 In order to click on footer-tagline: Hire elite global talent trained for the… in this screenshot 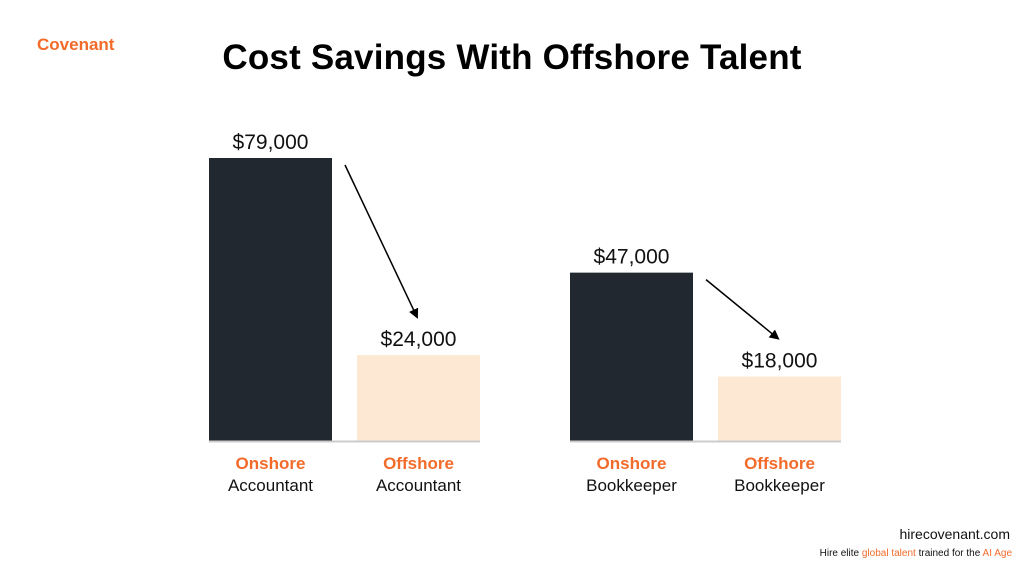, I will do `click(916, 553)`.